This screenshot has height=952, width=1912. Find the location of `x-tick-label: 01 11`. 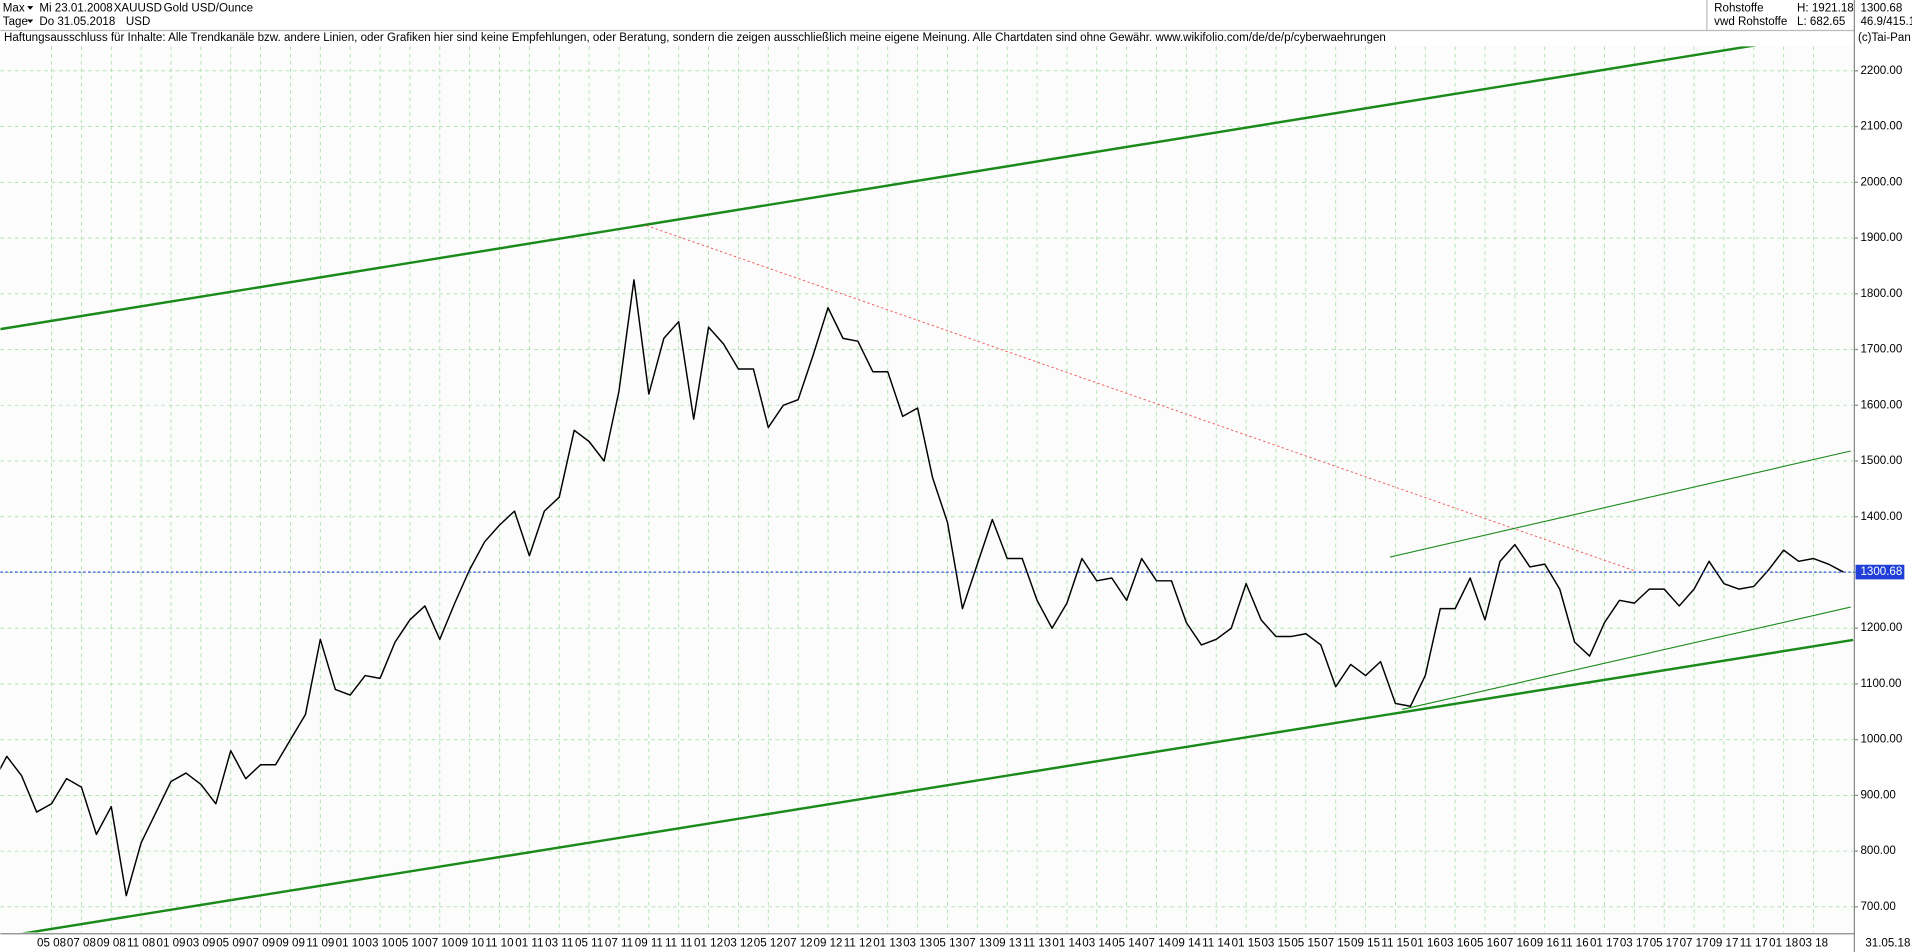

x-tick-label: 01 11 is located at coordinates (529, 944).